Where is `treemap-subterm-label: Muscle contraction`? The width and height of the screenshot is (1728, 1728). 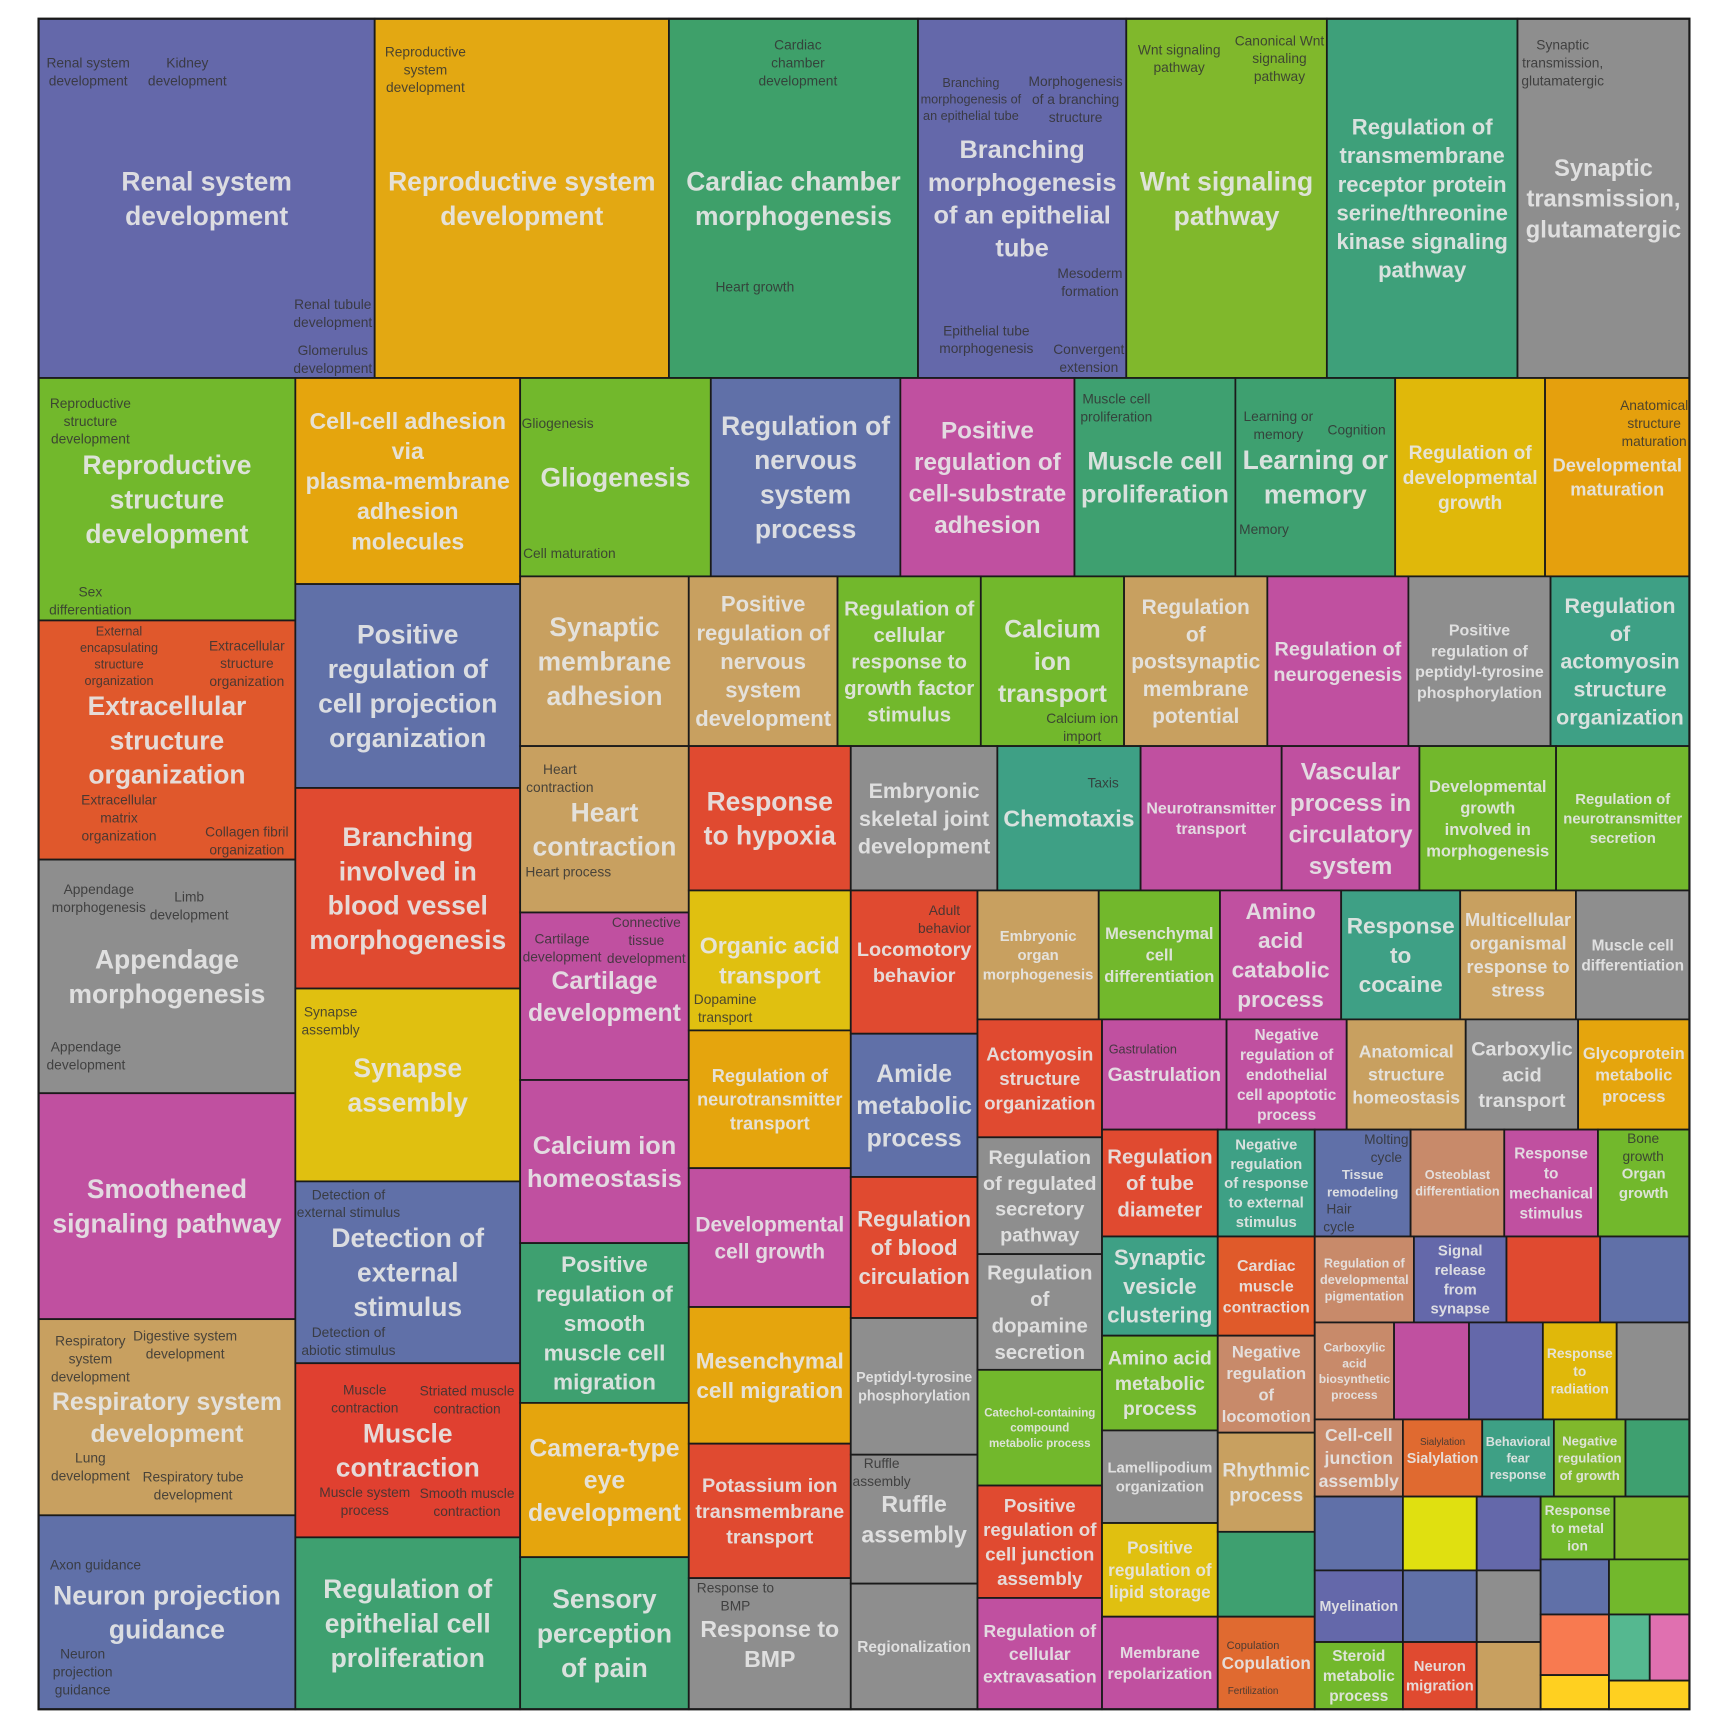 treemap-subterm-label: Muscle contraction is located at coordinates (364, 1398).